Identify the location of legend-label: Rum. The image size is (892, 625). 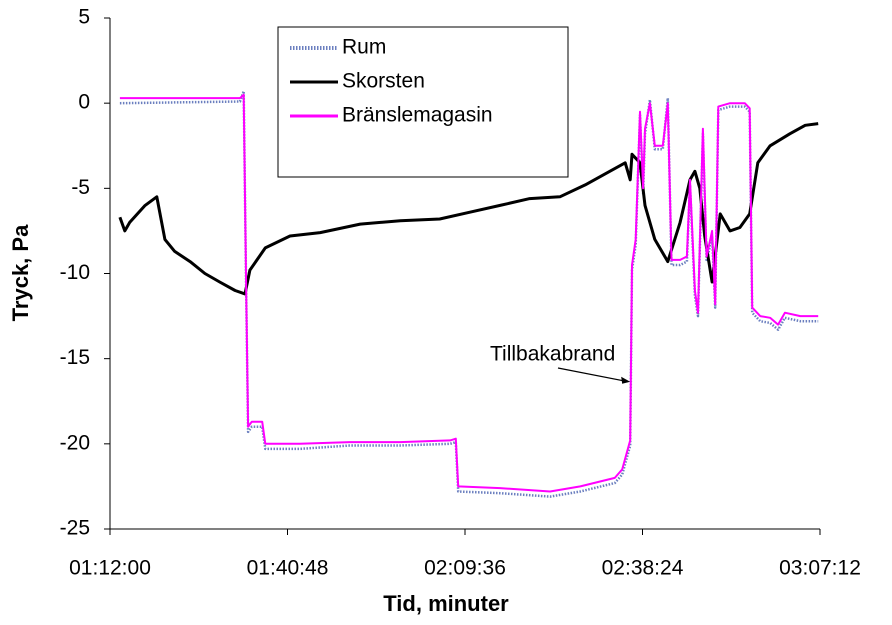
(364, 47).